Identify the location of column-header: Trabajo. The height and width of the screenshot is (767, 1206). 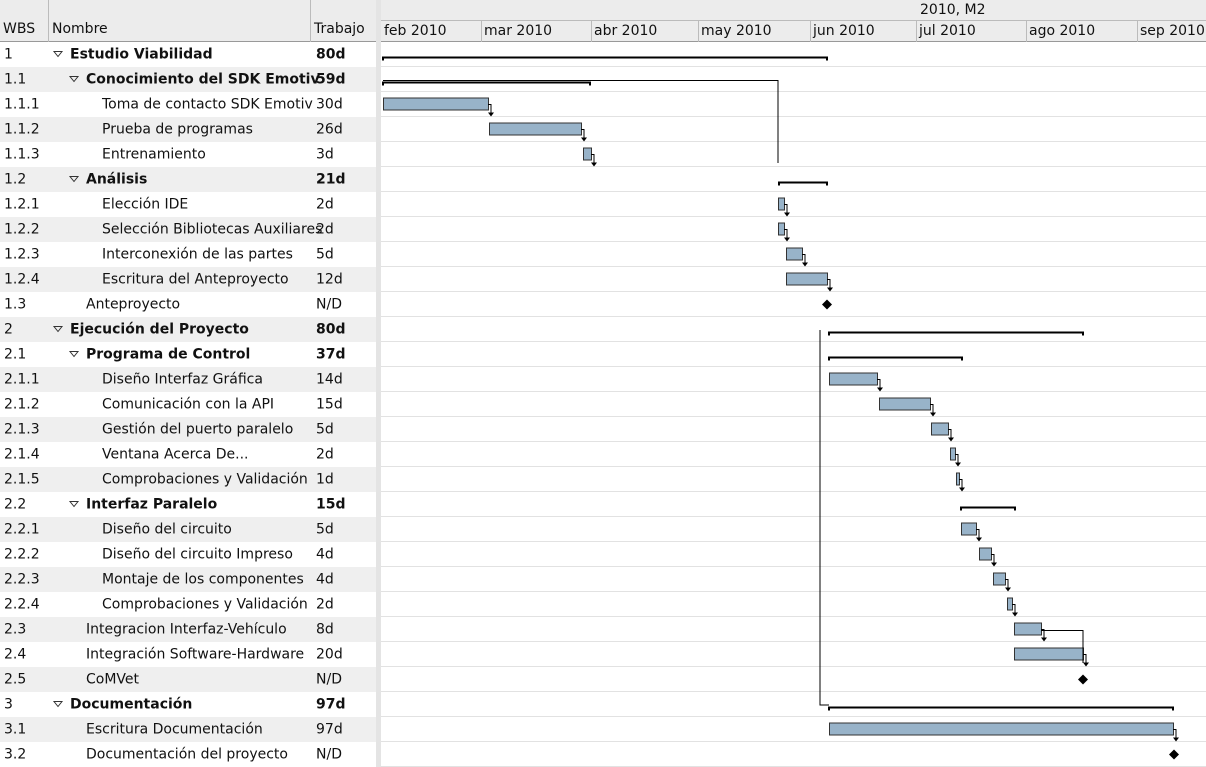
(339, 29).